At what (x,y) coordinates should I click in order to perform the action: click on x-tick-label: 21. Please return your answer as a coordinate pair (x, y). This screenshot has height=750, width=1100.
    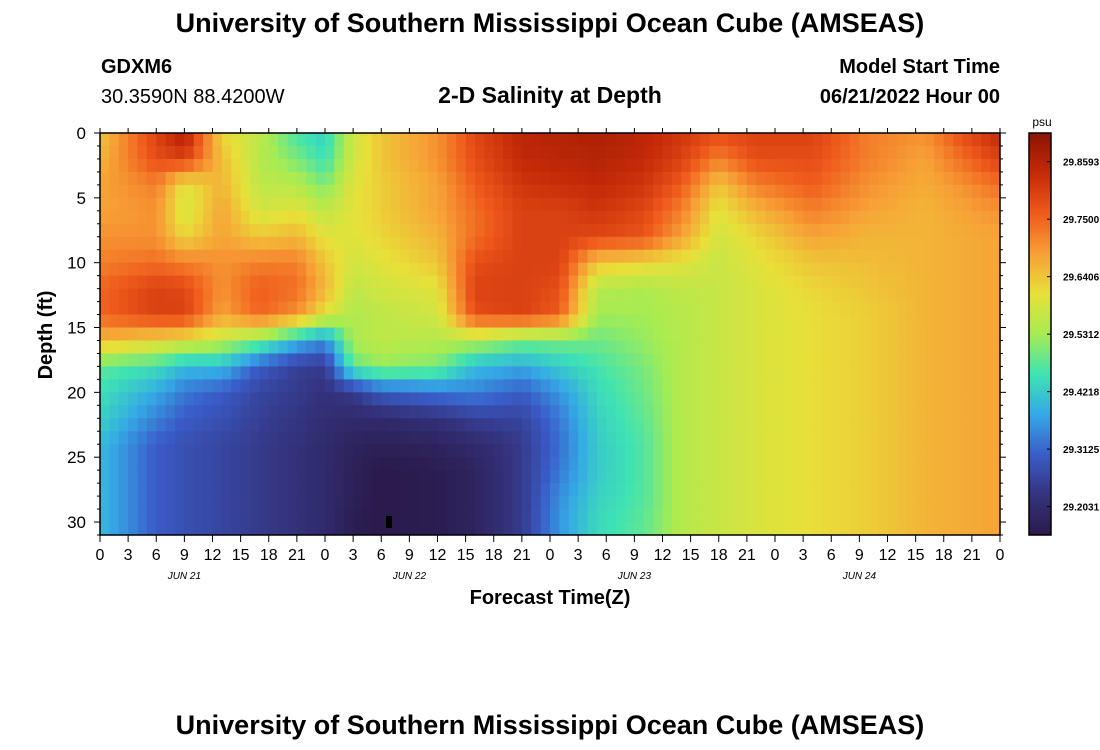
    Looking at the image, I should click on (297, 555).